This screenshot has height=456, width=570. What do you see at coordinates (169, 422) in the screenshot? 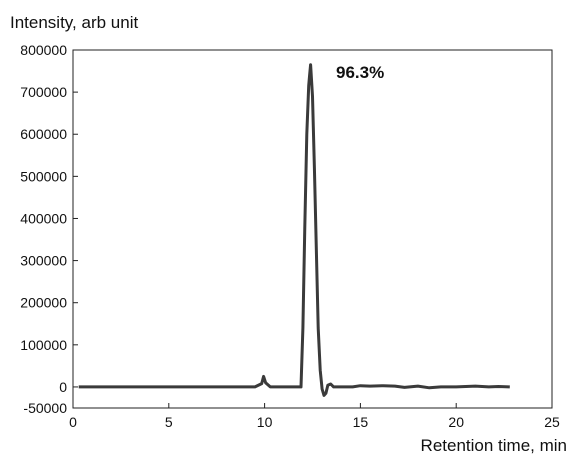
I see `x-tick-label: 5` at bounding box center [169, 422].